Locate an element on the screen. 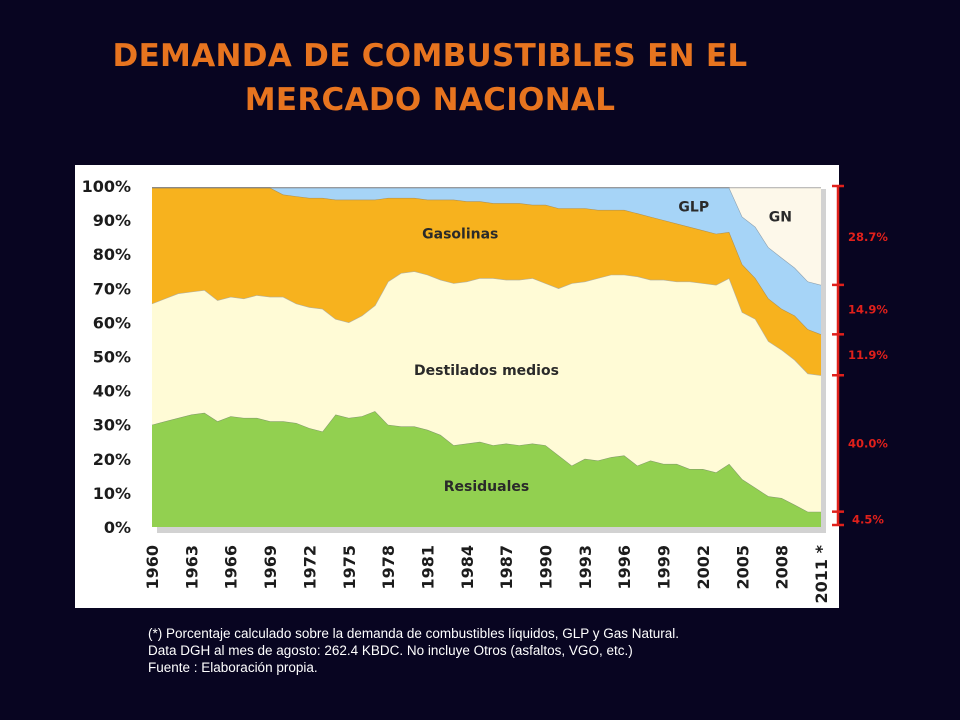 This screenshot has height=720, width=960. x-tick-label: 1978 is located at coordinates (388, 567).